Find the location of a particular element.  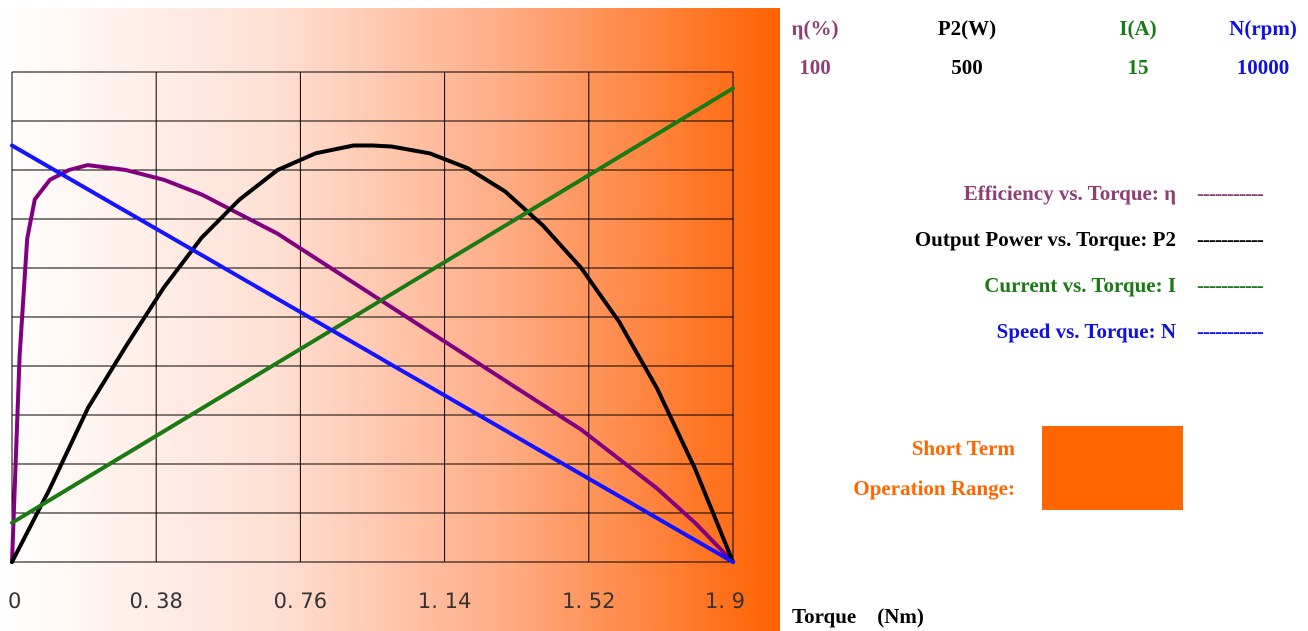

axis-header-max: 15 is located at coordinates (1138, 67).